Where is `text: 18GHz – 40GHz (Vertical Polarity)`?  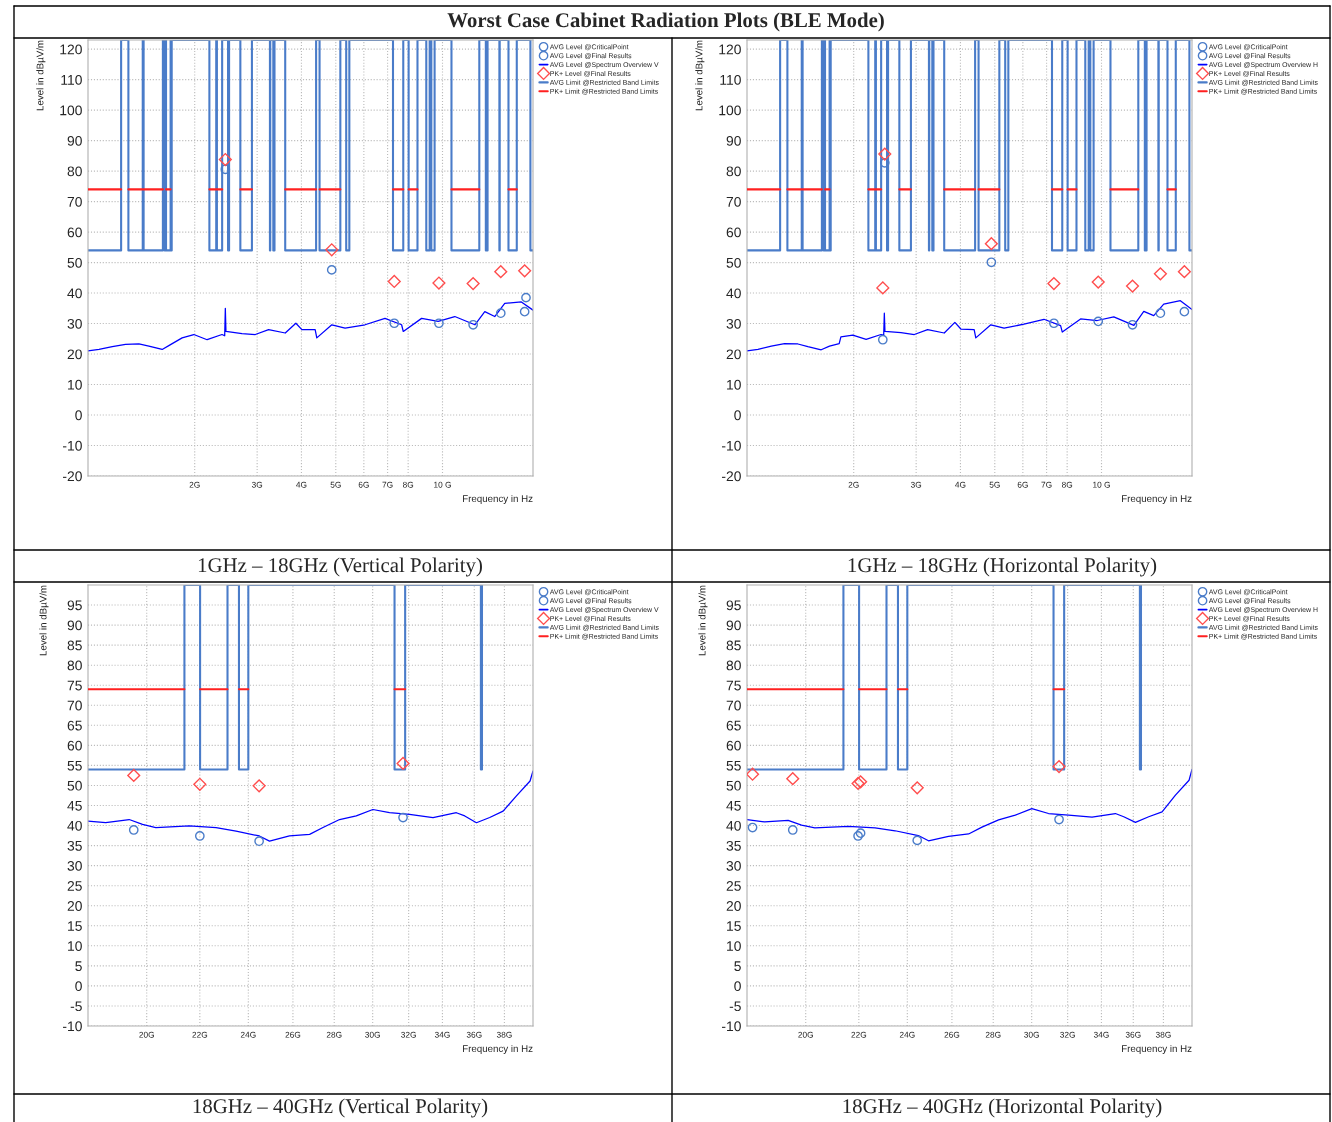 text: 18GHz – 40GHz (Vertical Polarity) is located at coordinates (340, 1108).